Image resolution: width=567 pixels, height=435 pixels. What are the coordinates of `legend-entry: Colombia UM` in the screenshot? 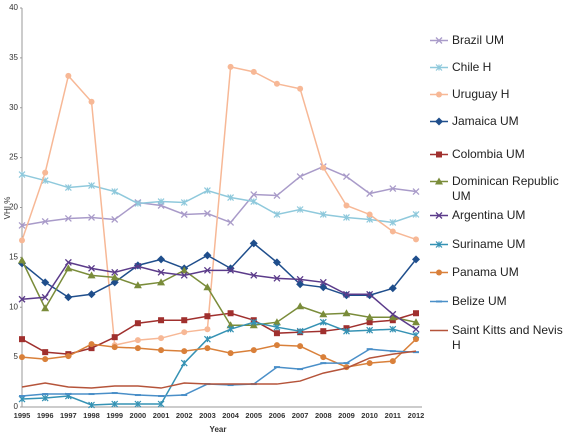 It's located at (497, 154).